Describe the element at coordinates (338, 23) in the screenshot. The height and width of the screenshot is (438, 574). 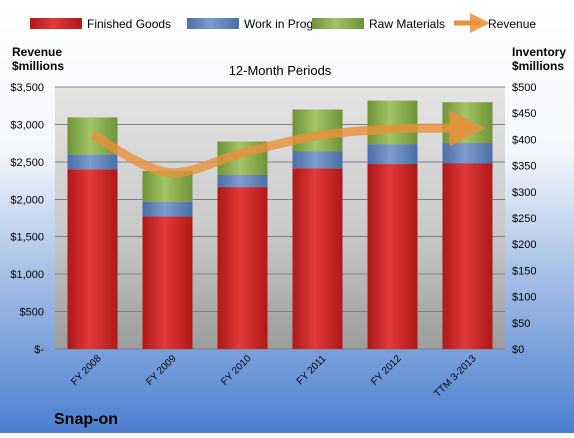
I see `legend-swatch-raw-materials` at that location.